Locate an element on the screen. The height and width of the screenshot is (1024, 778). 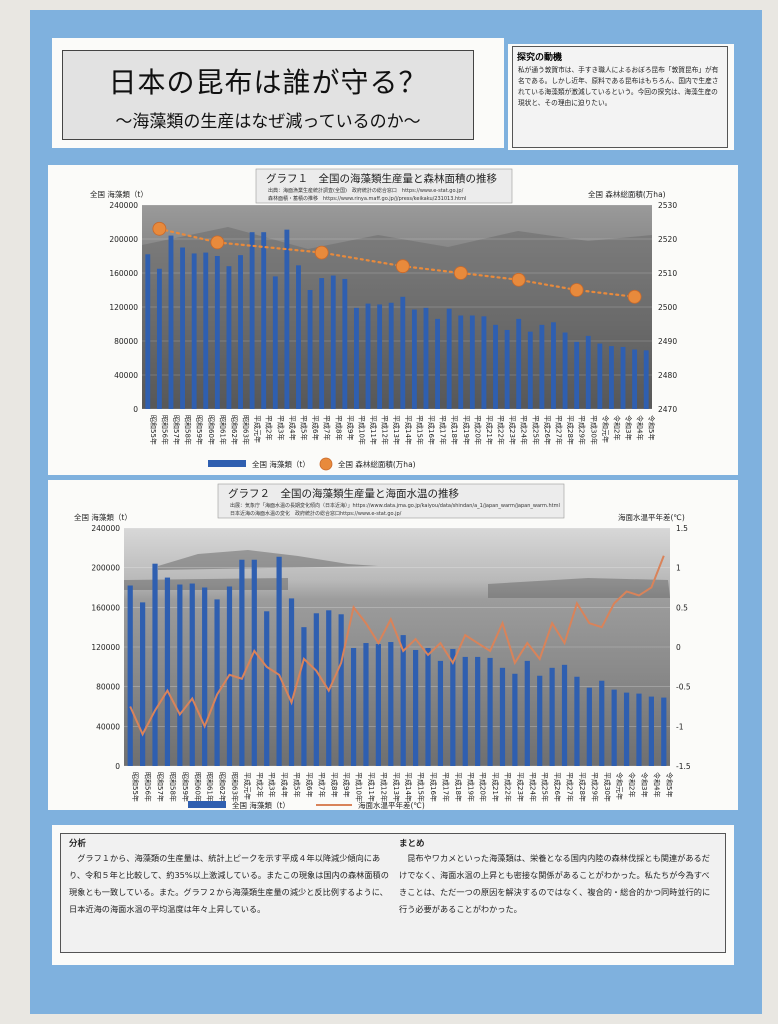
x-tick-label: 平成27年 is located at coordinates (570, 787).